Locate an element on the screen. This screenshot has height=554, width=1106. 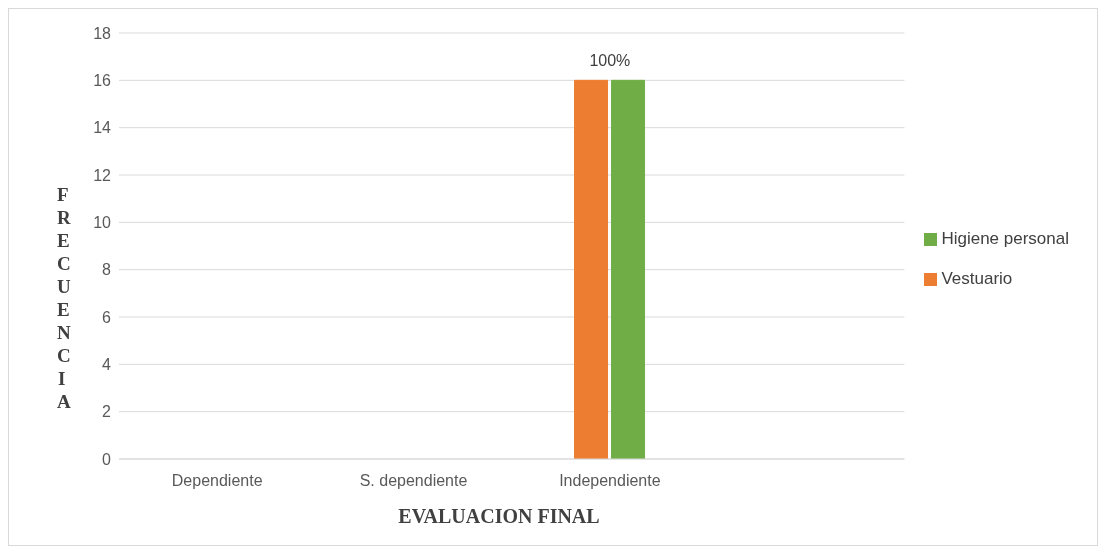
y-tick-label: 2 is located at coordinates (107, 412).